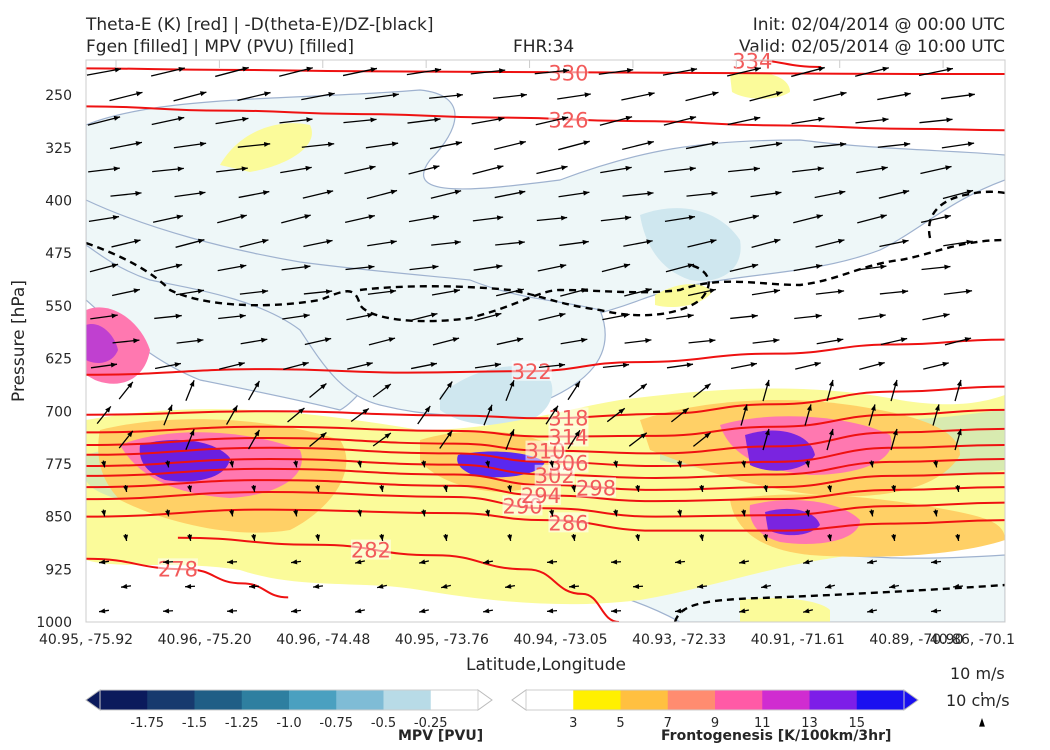 This screenshot has width=1050, height=750. Describe the element at coordinates (442, 640) in the screenshot. I see `x-tick-label: 40.95, -73.76` at that location.